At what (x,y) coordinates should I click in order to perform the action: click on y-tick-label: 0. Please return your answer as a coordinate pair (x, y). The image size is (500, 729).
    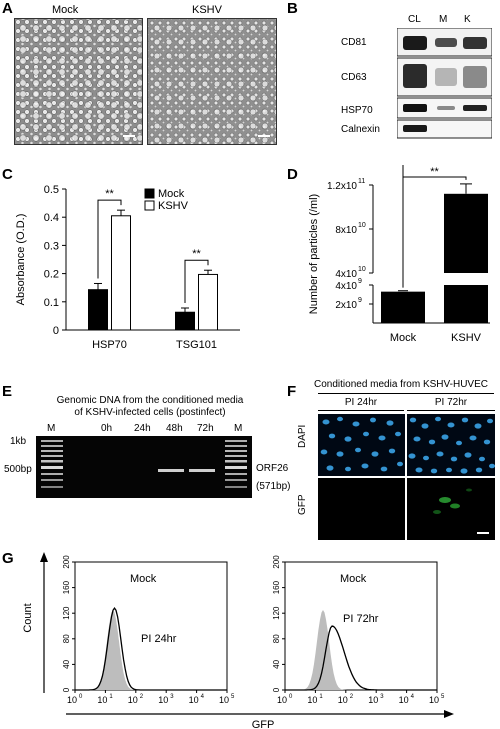
    Looking at the image, I should click on (276, 689).